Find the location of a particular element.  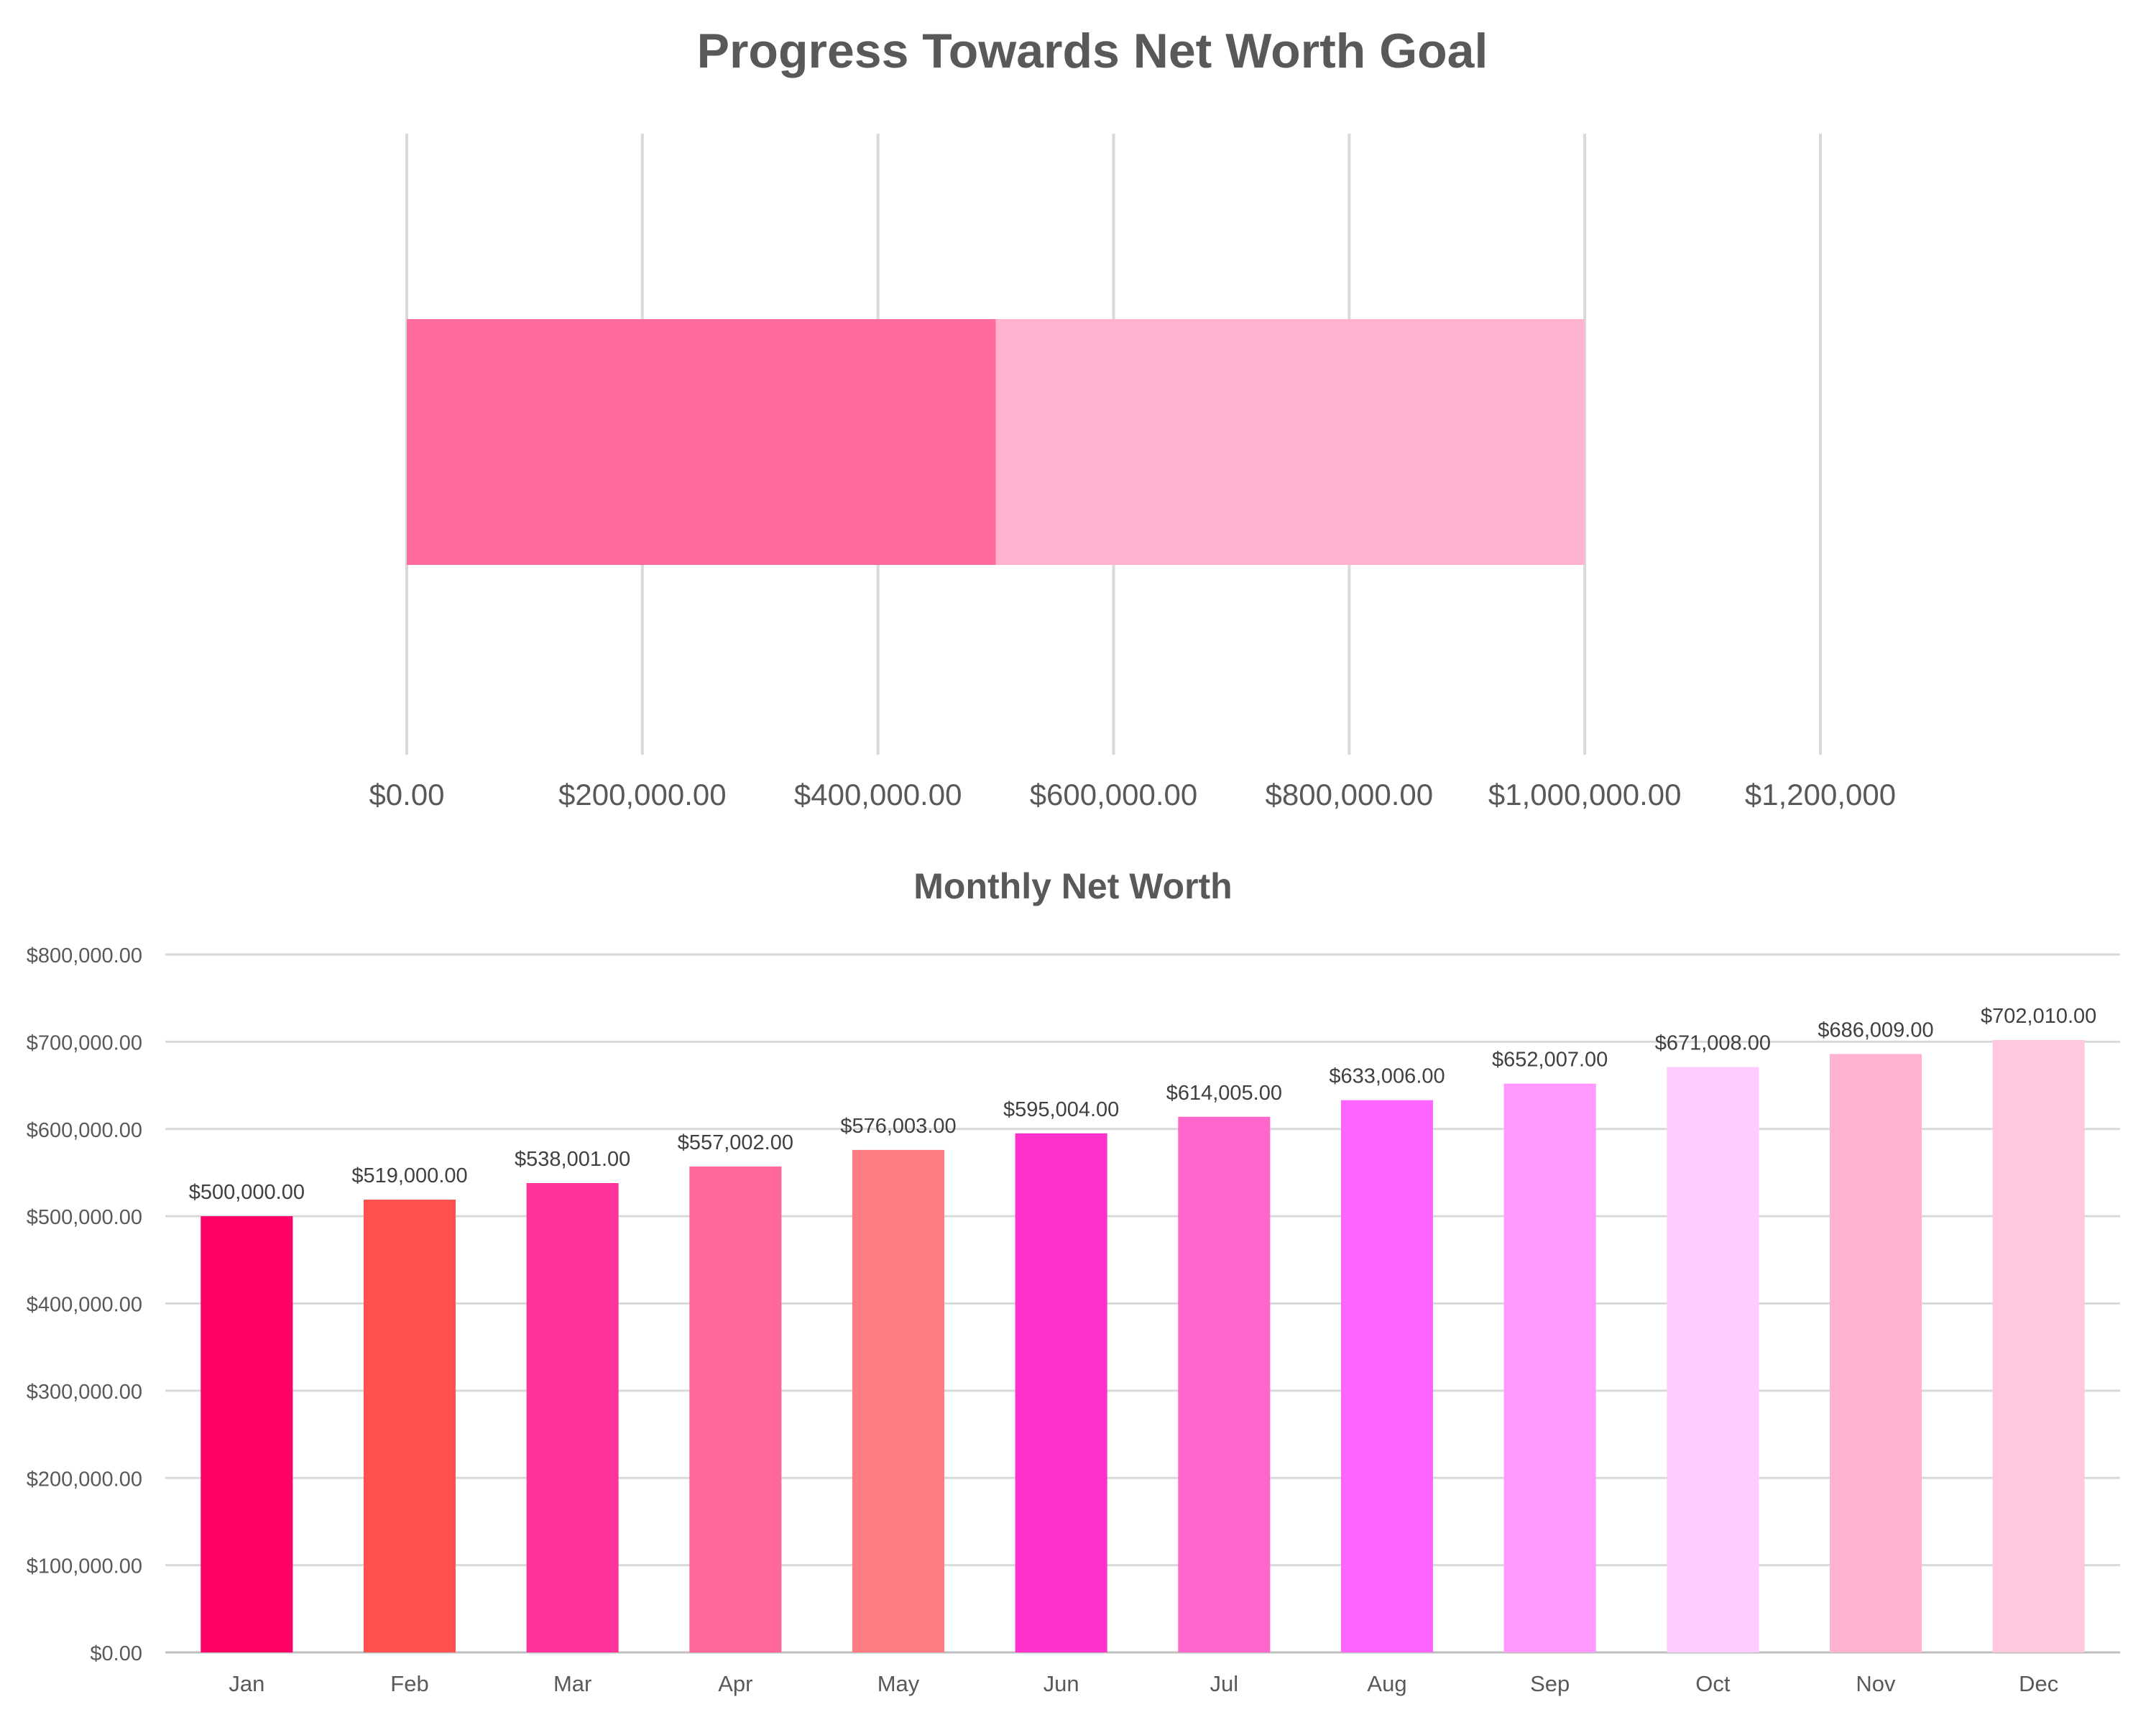

monthly-bar-jan is located at coordinates (247, 1434).